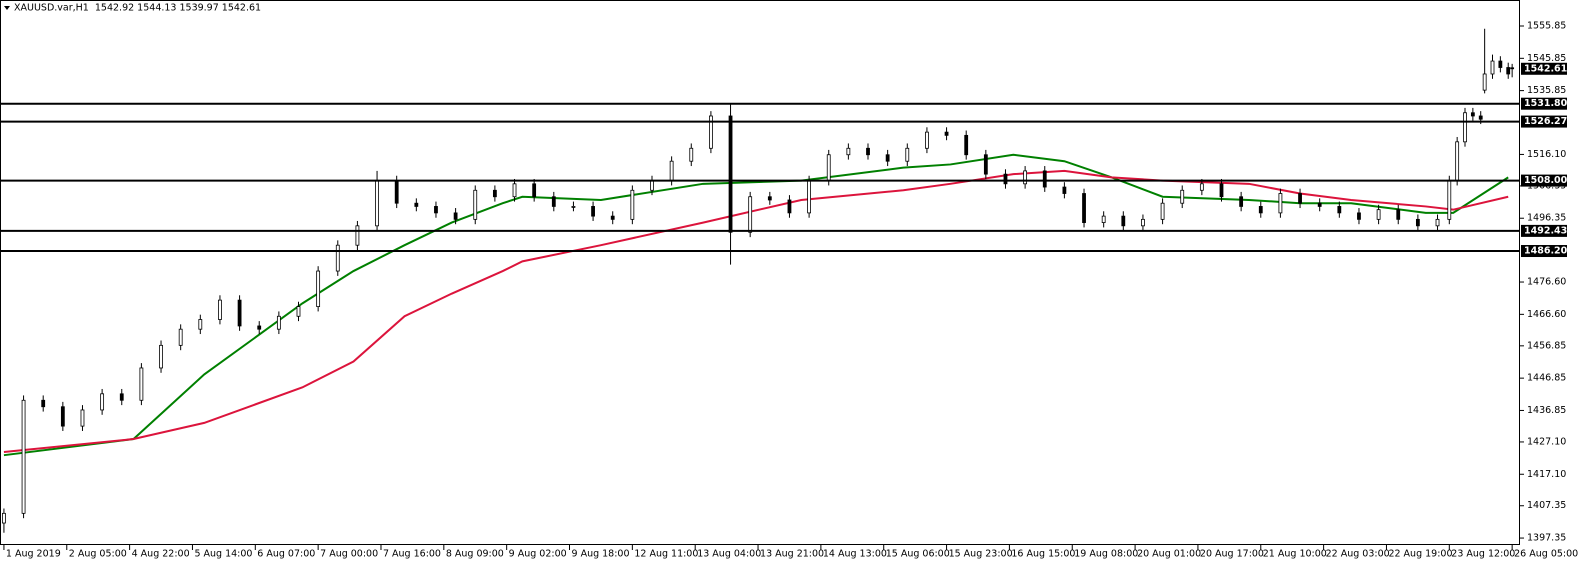 This screenshot has width=1592, height=570. Describe the element at coordinates (1420, 554) in the screenshot. I see `x-tick-label: 22 Aug 19:00` at that location.